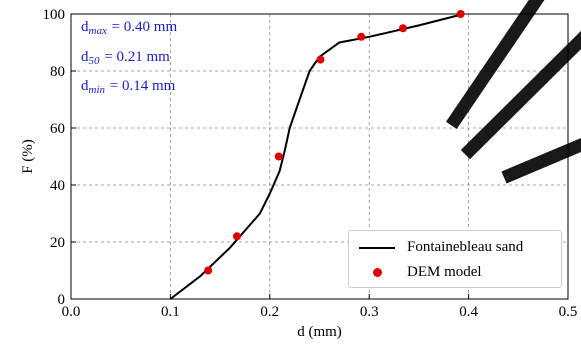  What do you see at coordinates (71, 312) in the screenshot?
I see `x-tick-label: 0.0` at bounding box center [71, 312].